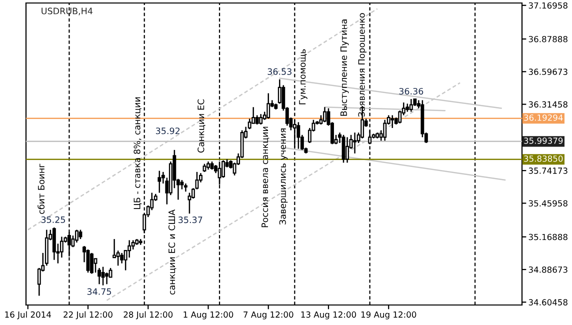  I want to click on chart-title: USDRUB,H4, so click(67, 12).